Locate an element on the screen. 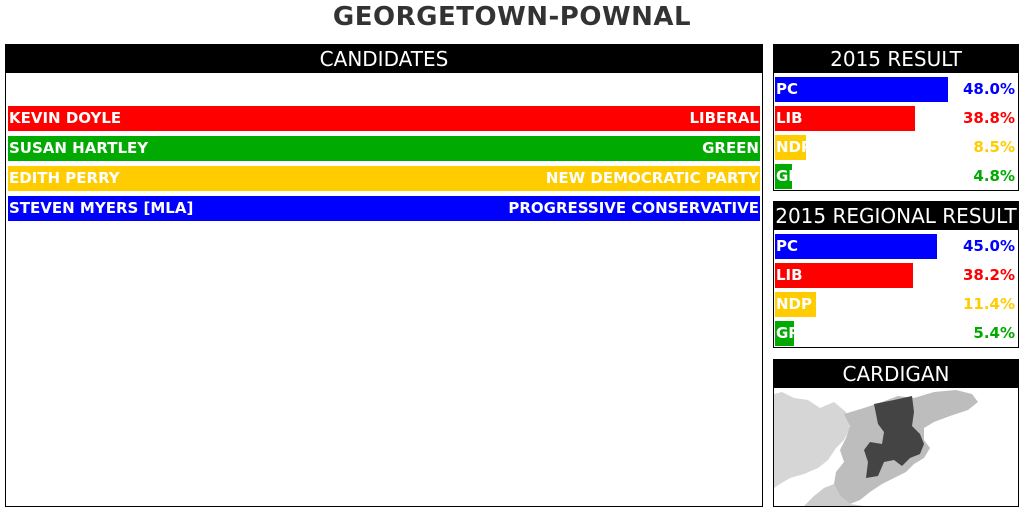  result-row: NDP 8.5% is located at coordinates (896, 147).